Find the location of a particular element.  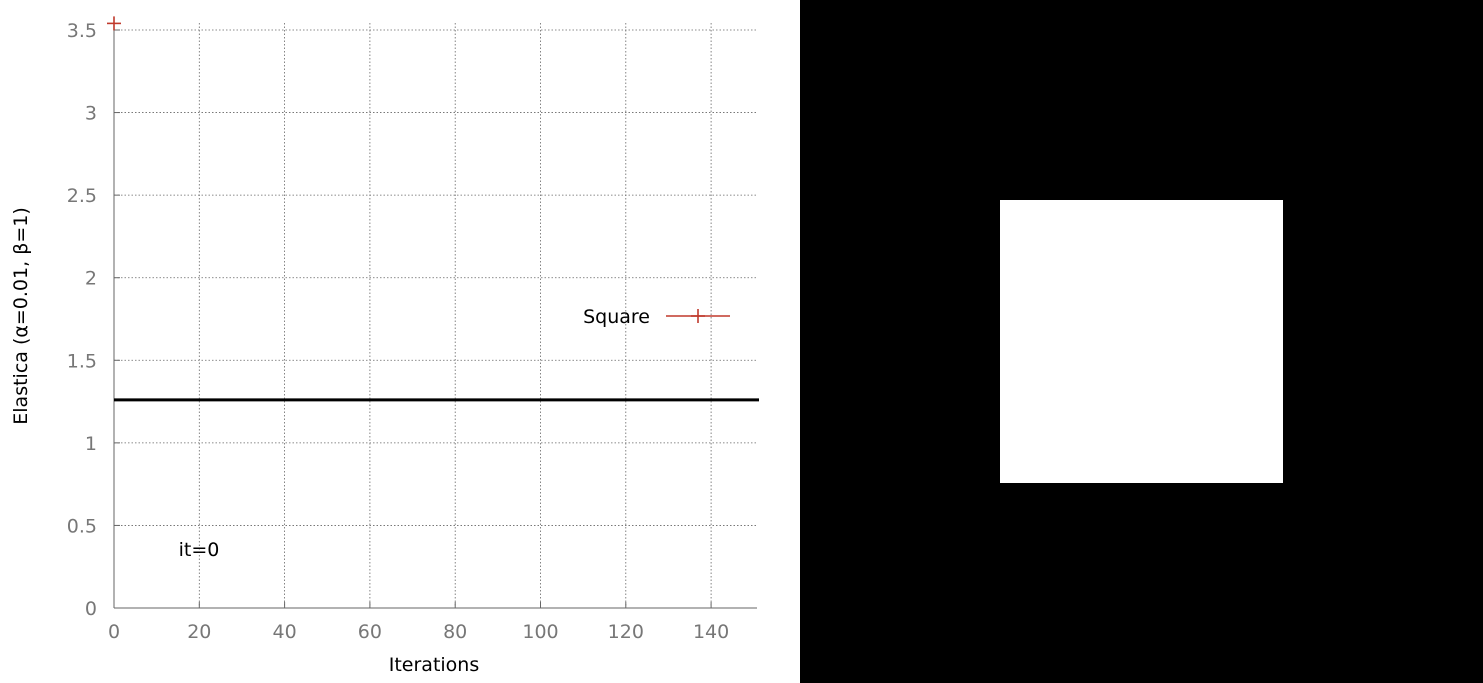

white-square-shape is located at coordinates (1141, 341).